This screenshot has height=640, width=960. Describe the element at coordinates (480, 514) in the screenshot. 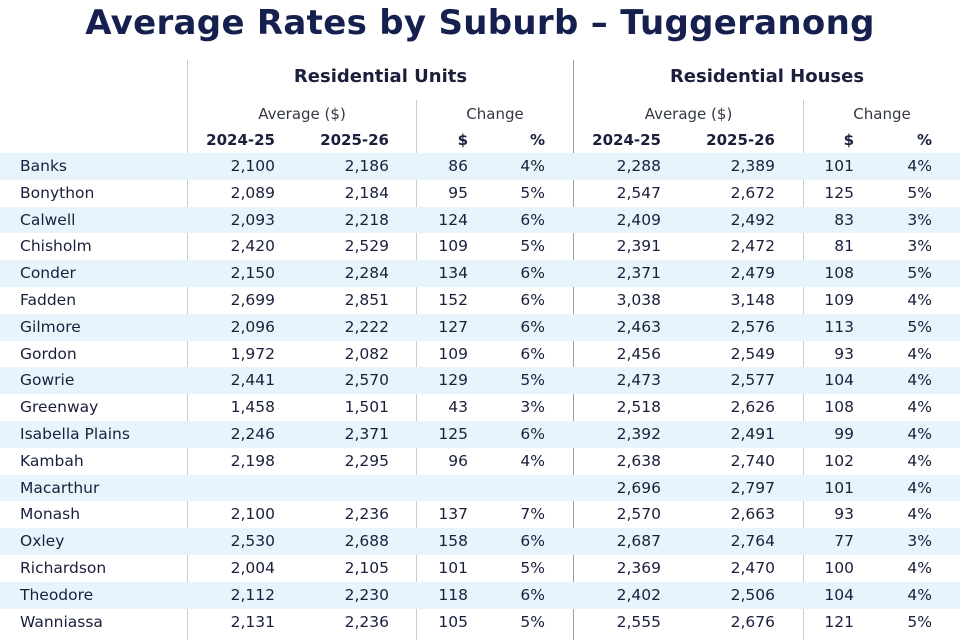

I see `table-row: Monash 2,100 2,236 137 7% 2,570 2,663 93 4%` at that location.